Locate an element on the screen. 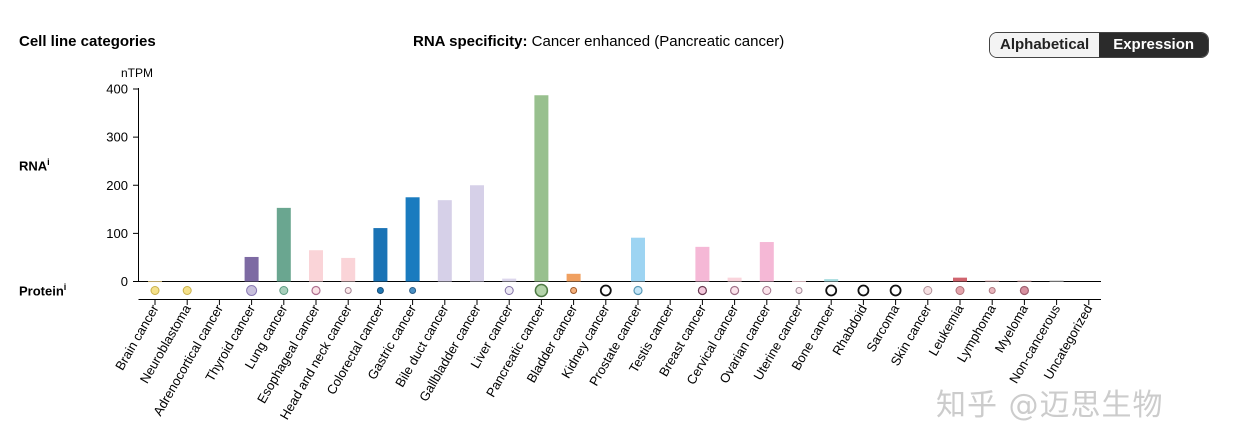  section-title: Cell line categories is located at coordinates (87, 41).